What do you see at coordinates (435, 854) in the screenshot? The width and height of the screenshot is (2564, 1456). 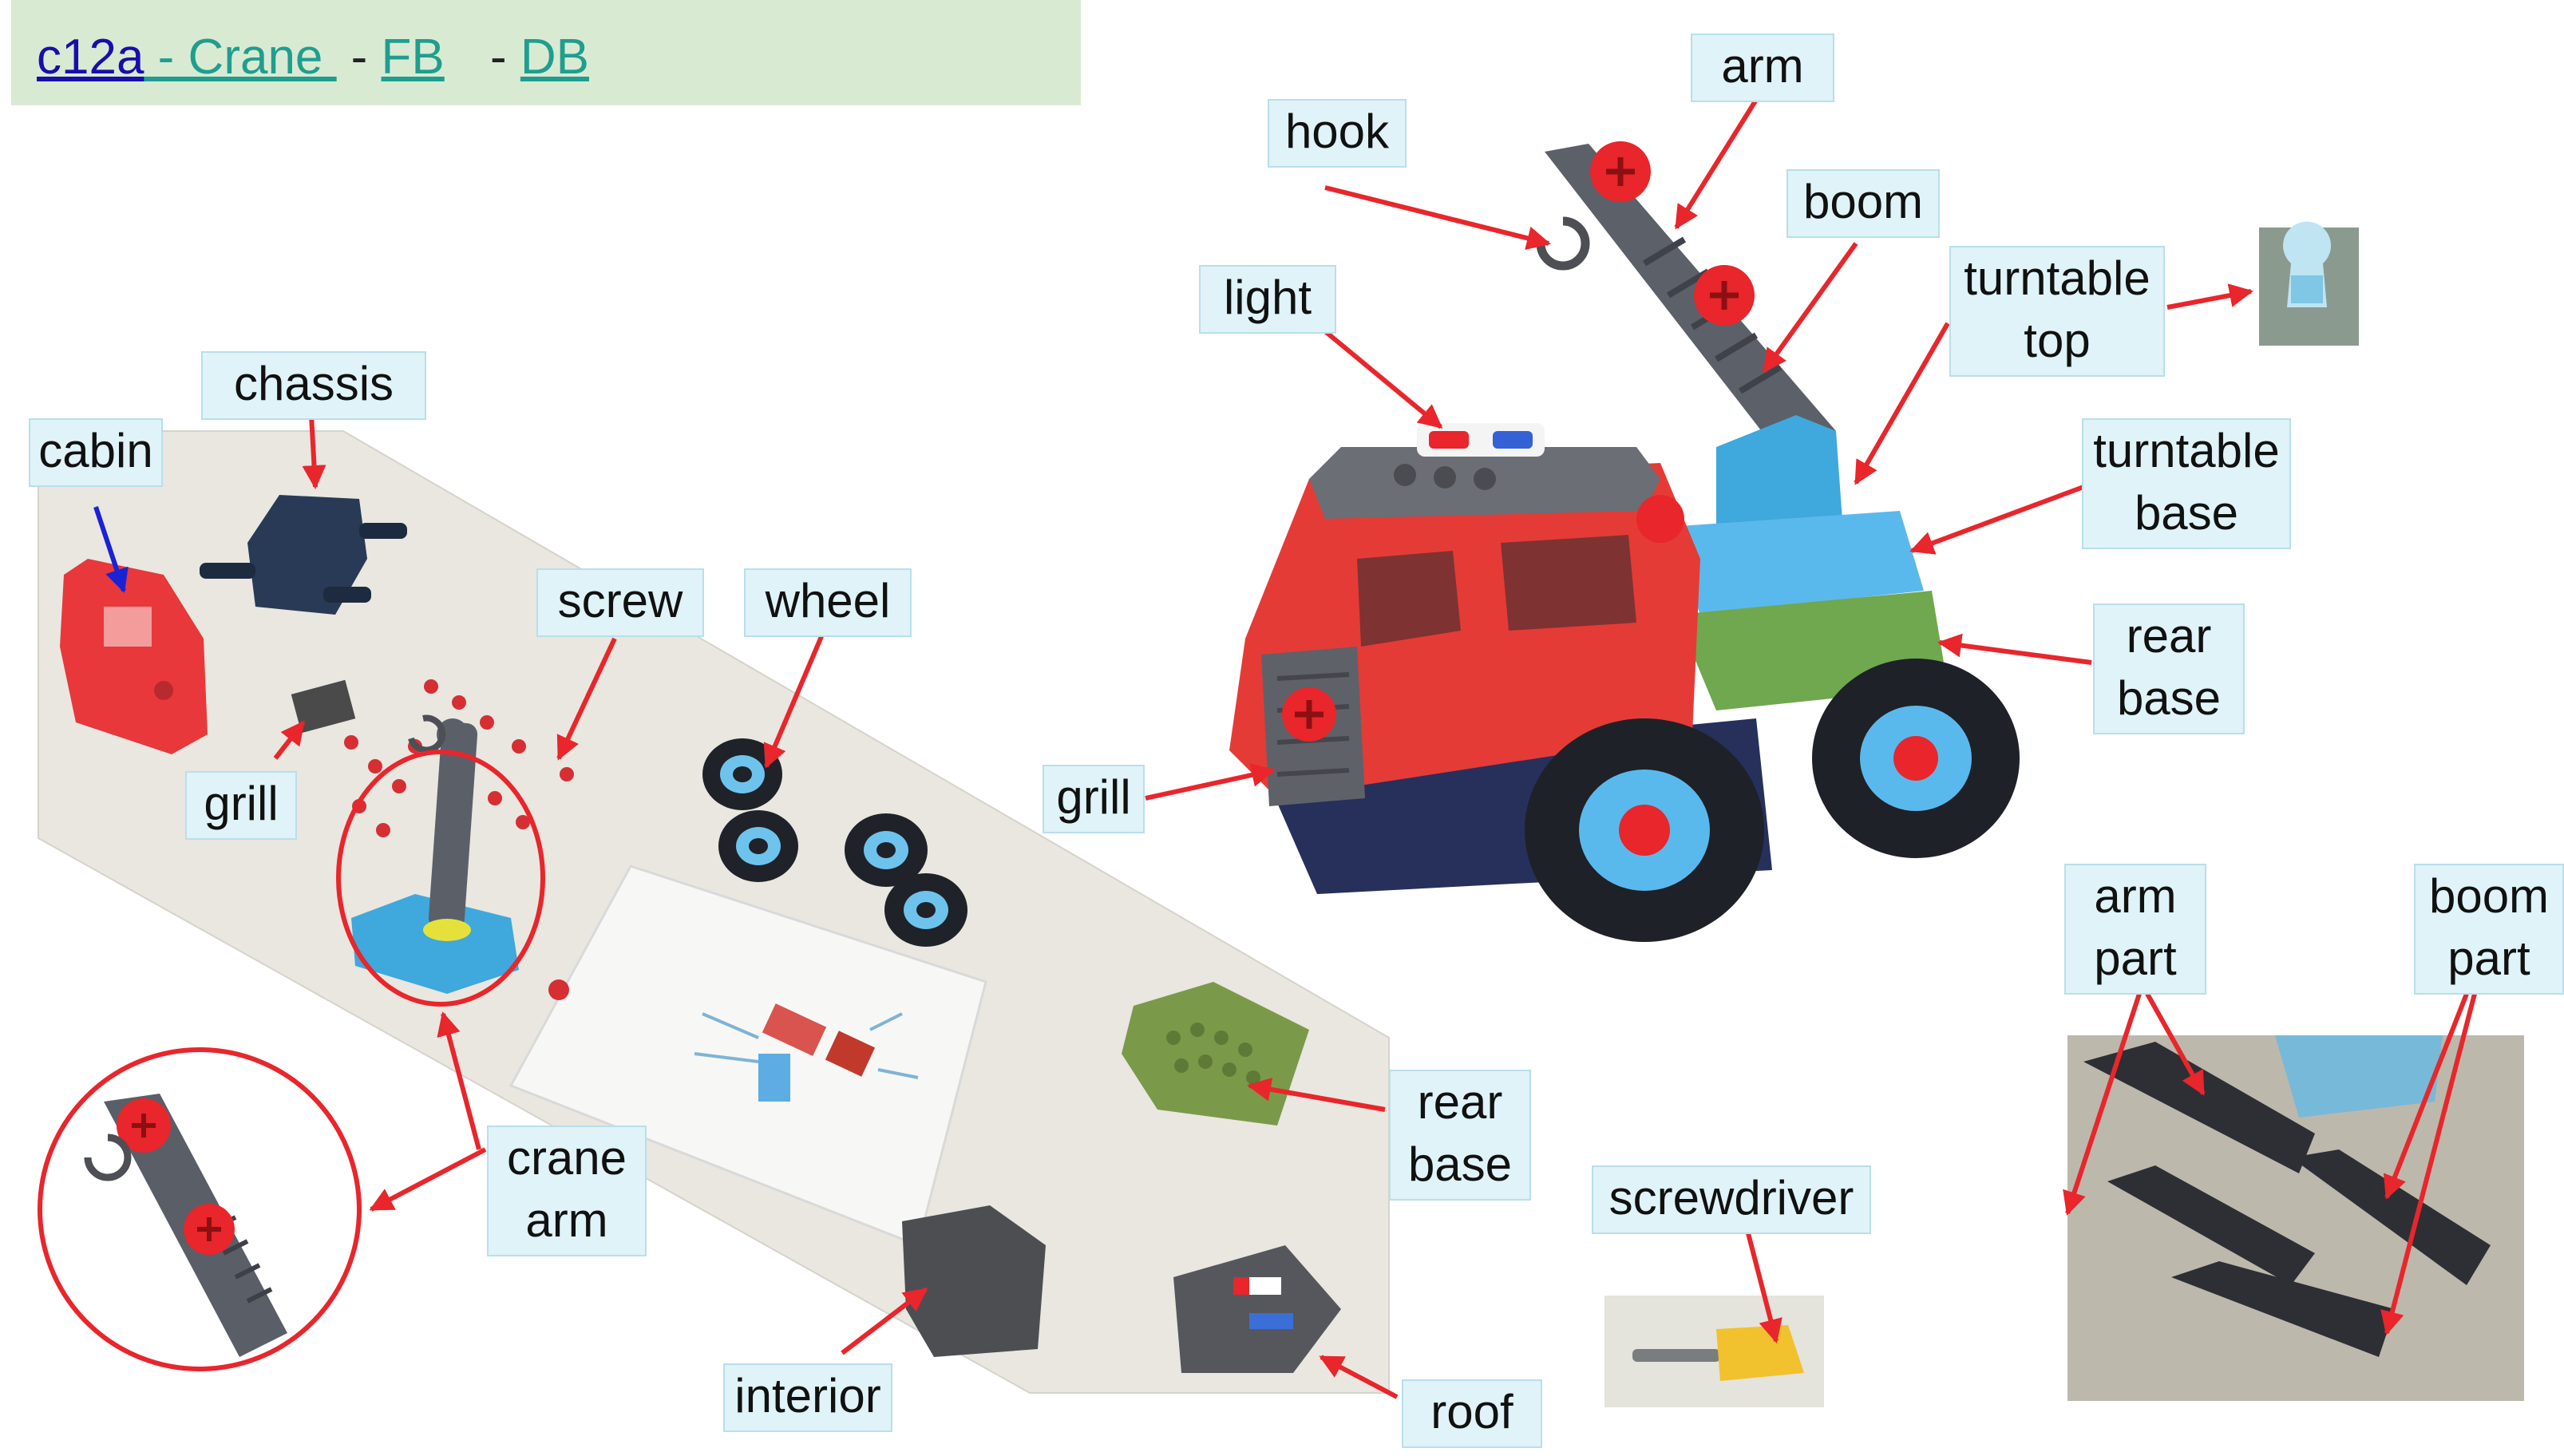 I see `loose-crane-arm-assembly` at bounding box center [435, 854].